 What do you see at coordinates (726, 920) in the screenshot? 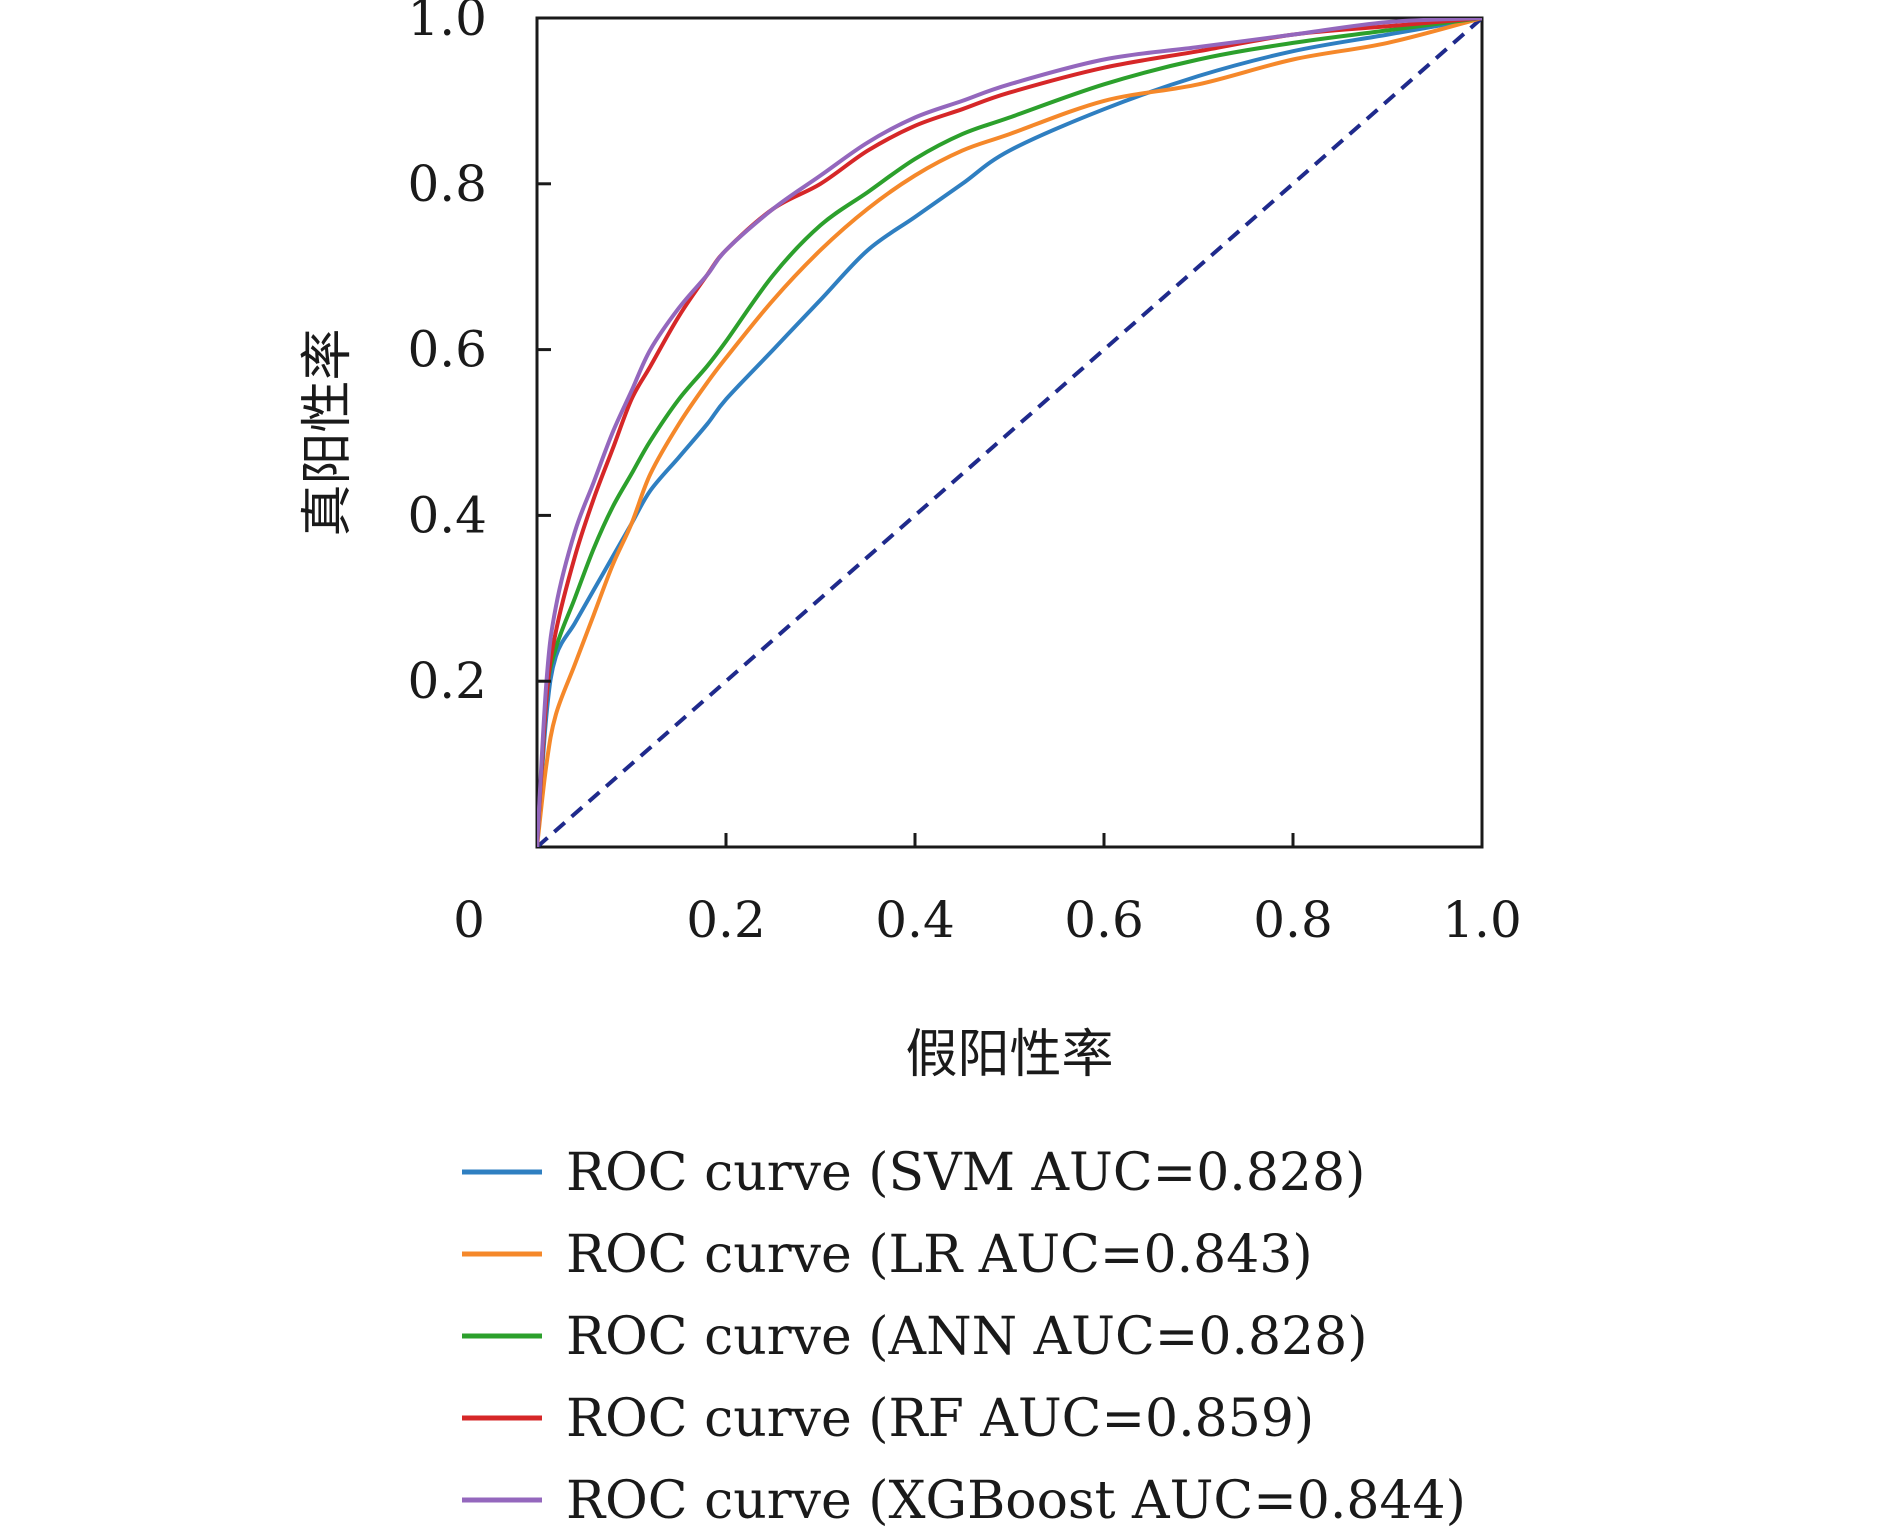
I see `x-tick-label: 0.2` at bounding box center [726, 920].